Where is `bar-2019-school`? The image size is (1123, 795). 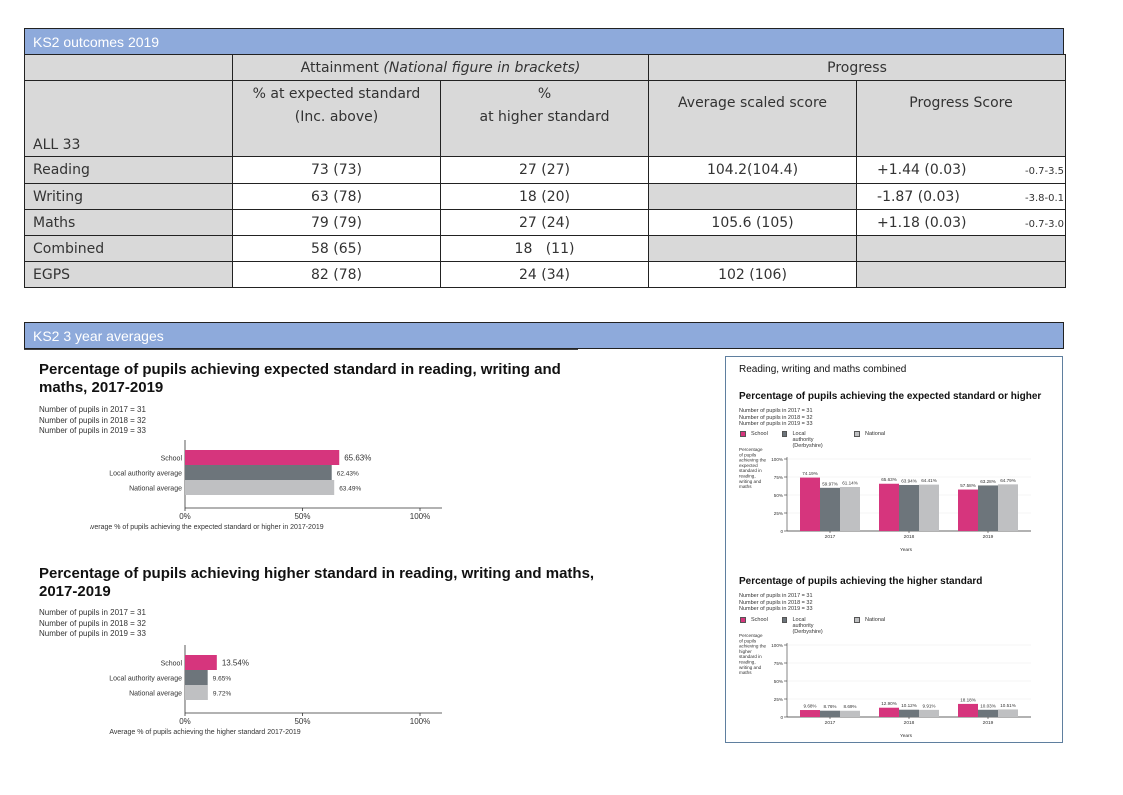
bar-2019-school is located at coordinates (968, 710).